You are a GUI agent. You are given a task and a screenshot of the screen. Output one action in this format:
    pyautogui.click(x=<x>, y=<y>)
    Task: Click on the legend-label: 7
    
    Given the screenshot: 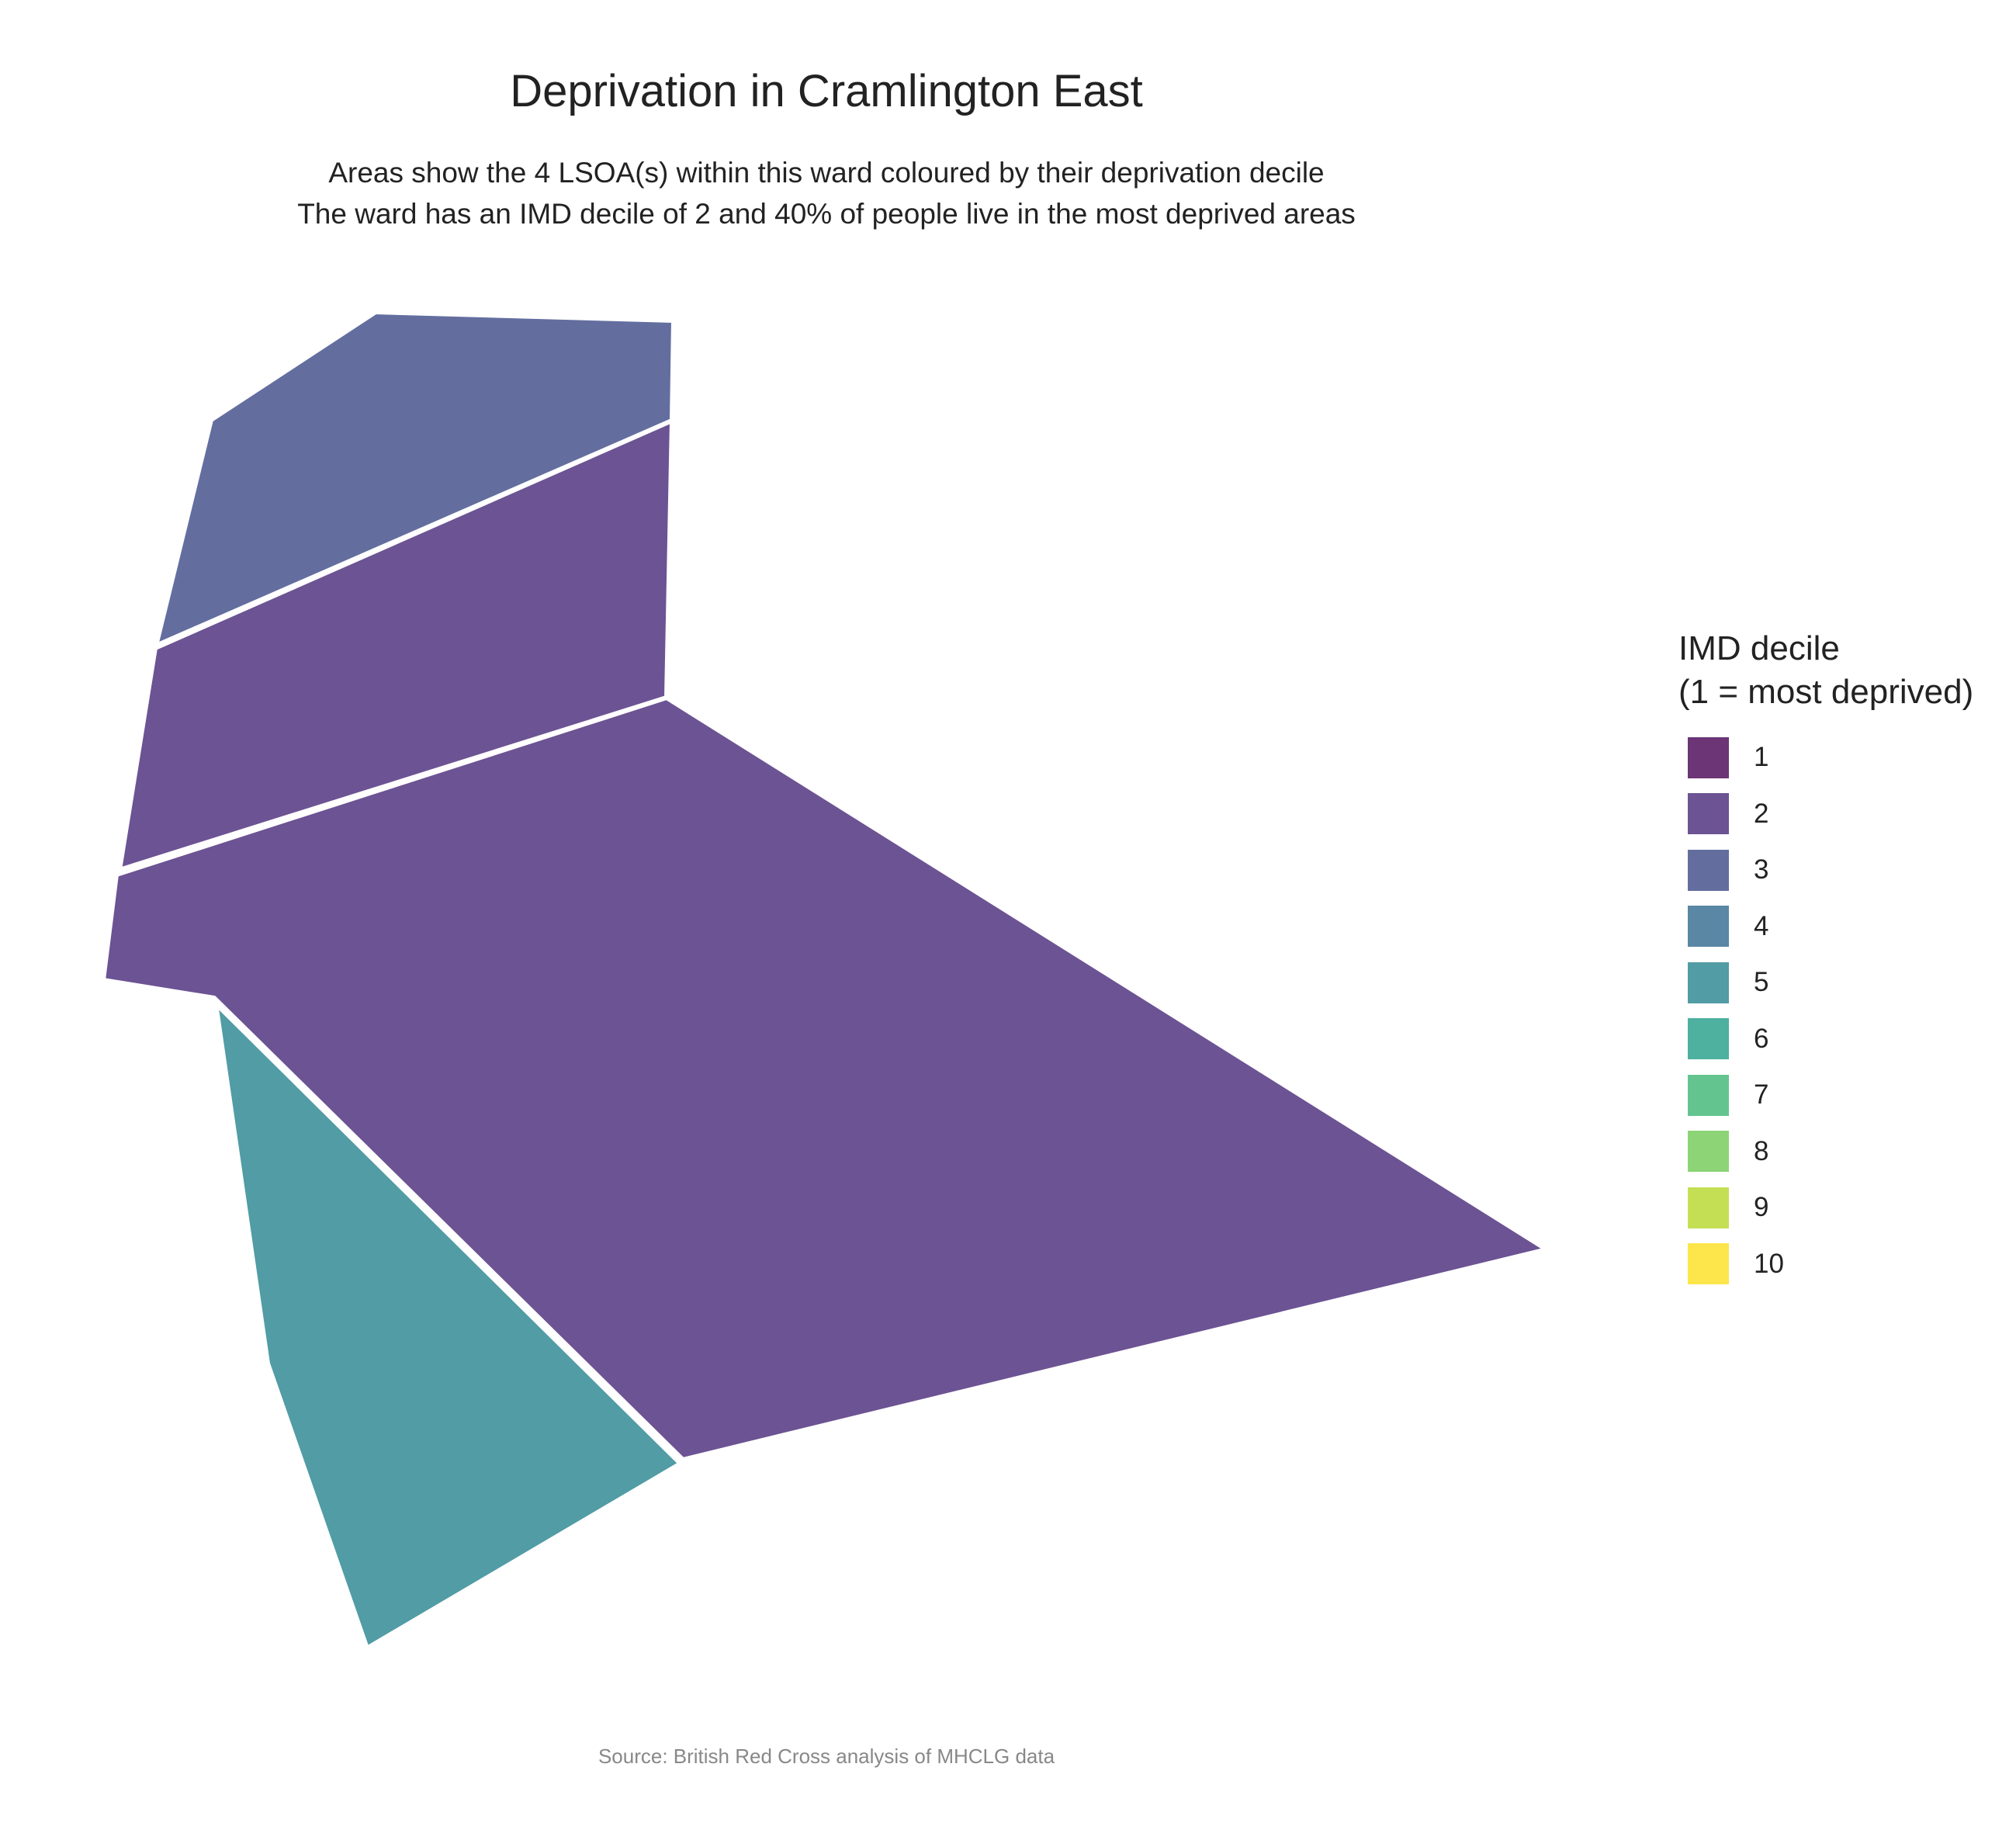 What is the action you would take?
    pyautogui.click(x=1762, y=1095)
    